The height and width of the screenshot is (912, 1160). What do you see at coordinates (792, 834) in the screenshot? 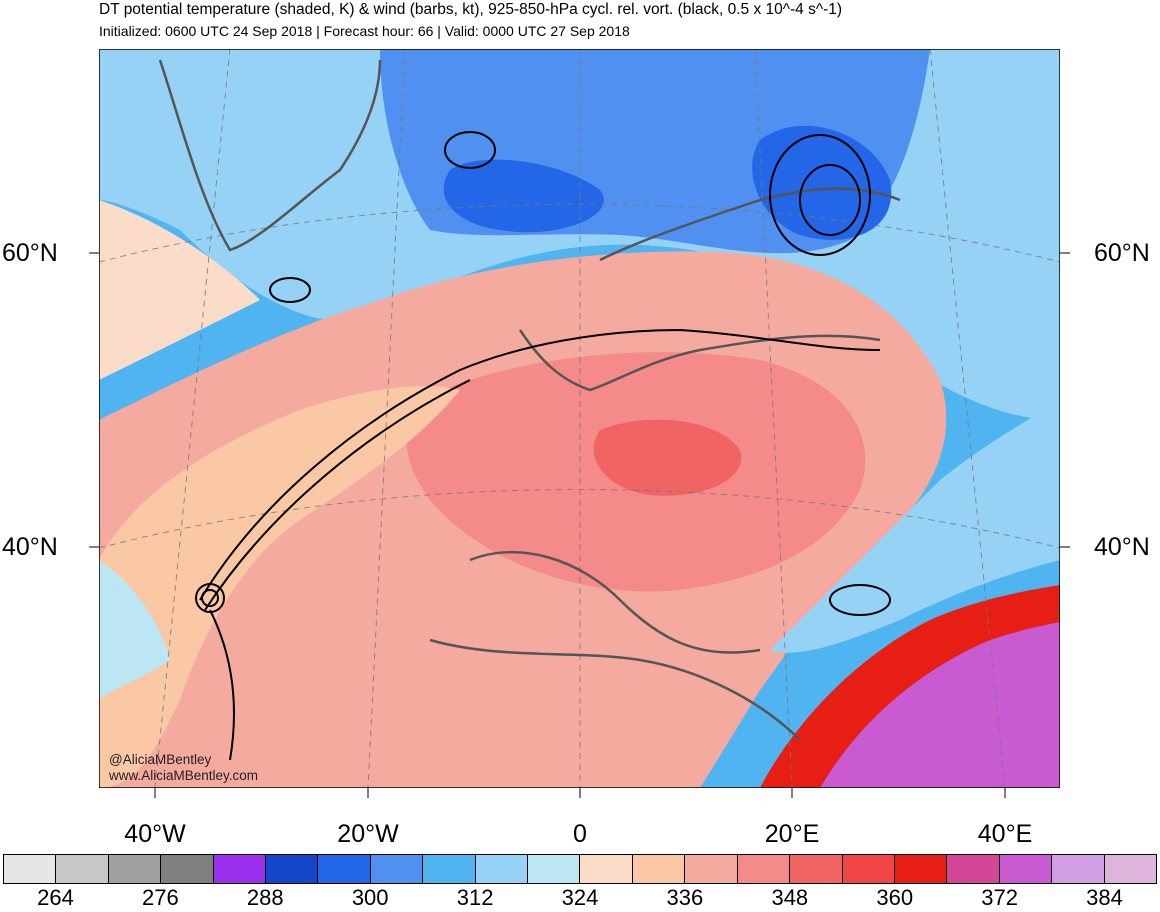
I see `lon-label-20e: 20°E` at bounding box center [792, 834].